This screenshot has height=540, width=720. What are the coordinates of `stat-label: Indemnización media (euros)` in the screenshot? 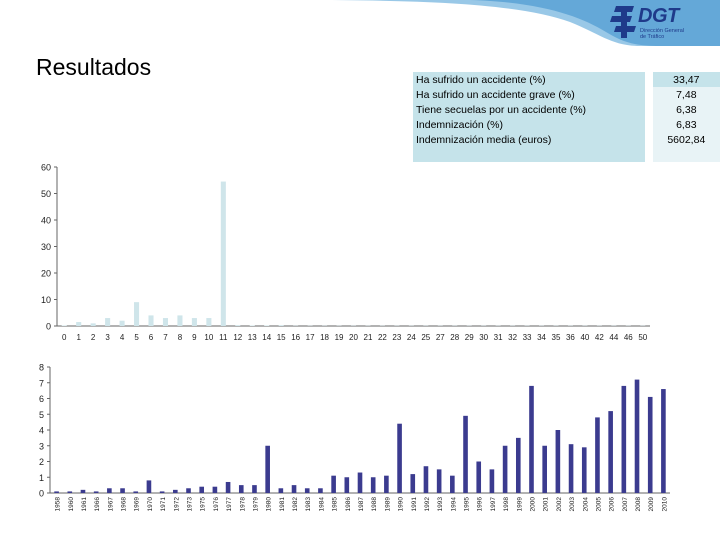 It's located at (529, 147).